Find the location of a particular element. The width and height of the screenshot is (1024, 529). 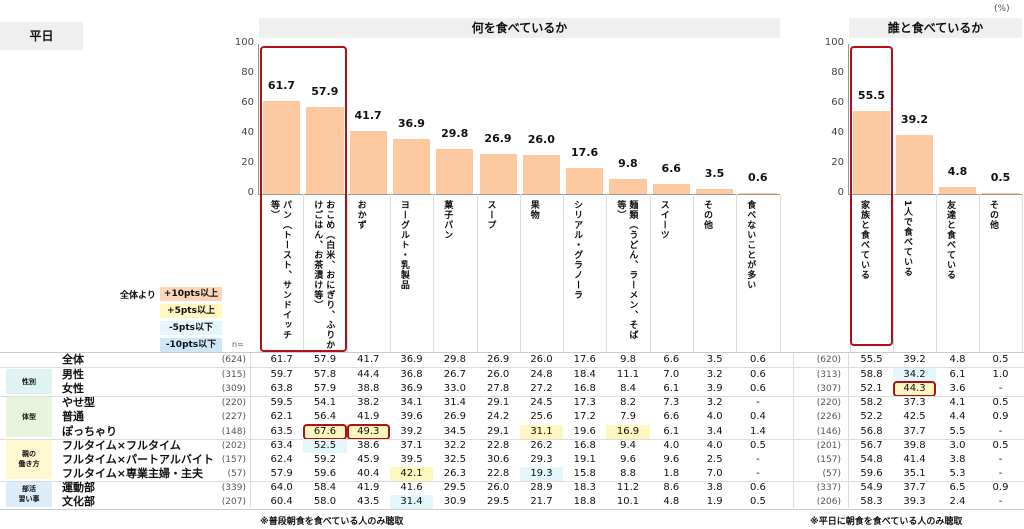

table-cell: 9.8 is located at coordinates (628, 359).